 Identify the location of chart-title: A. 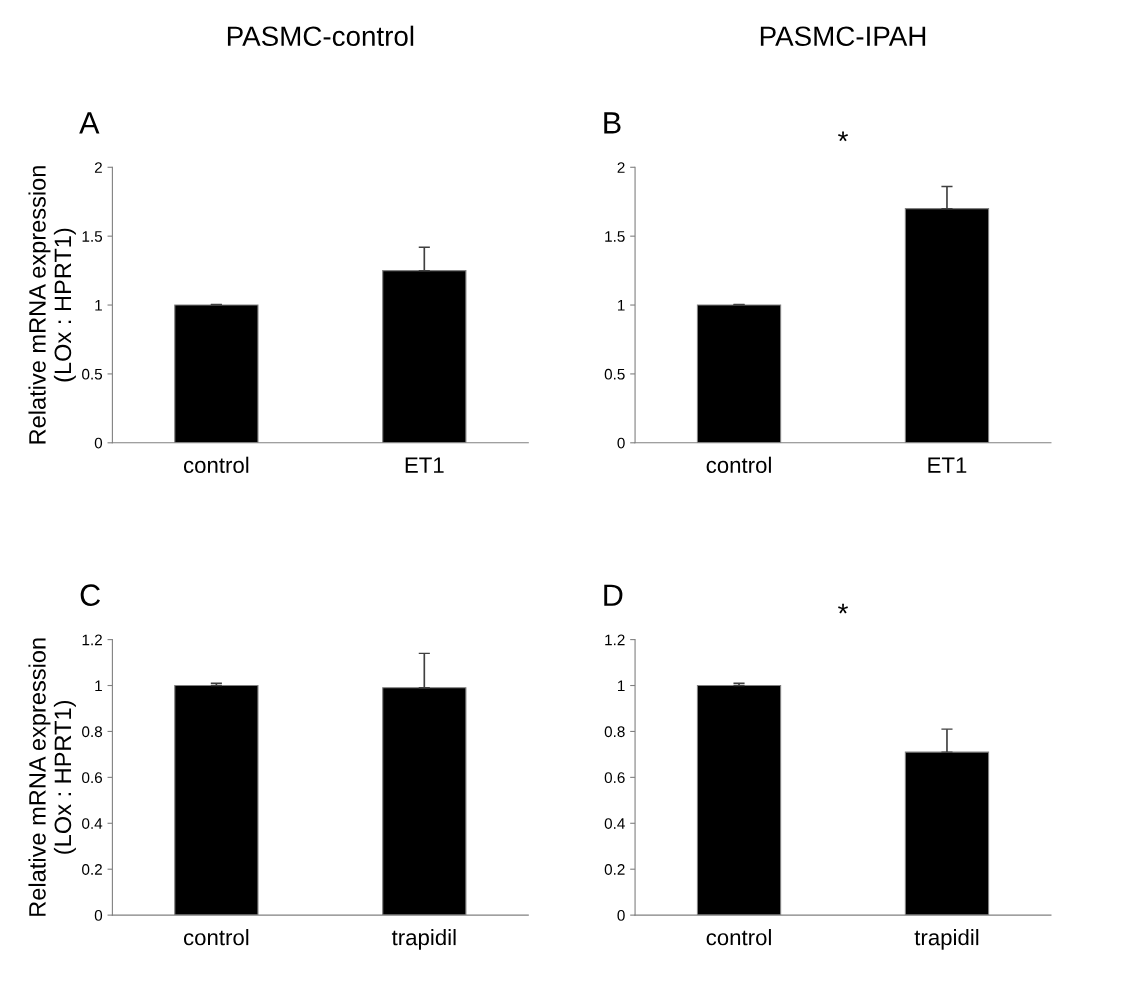
(89, 123).